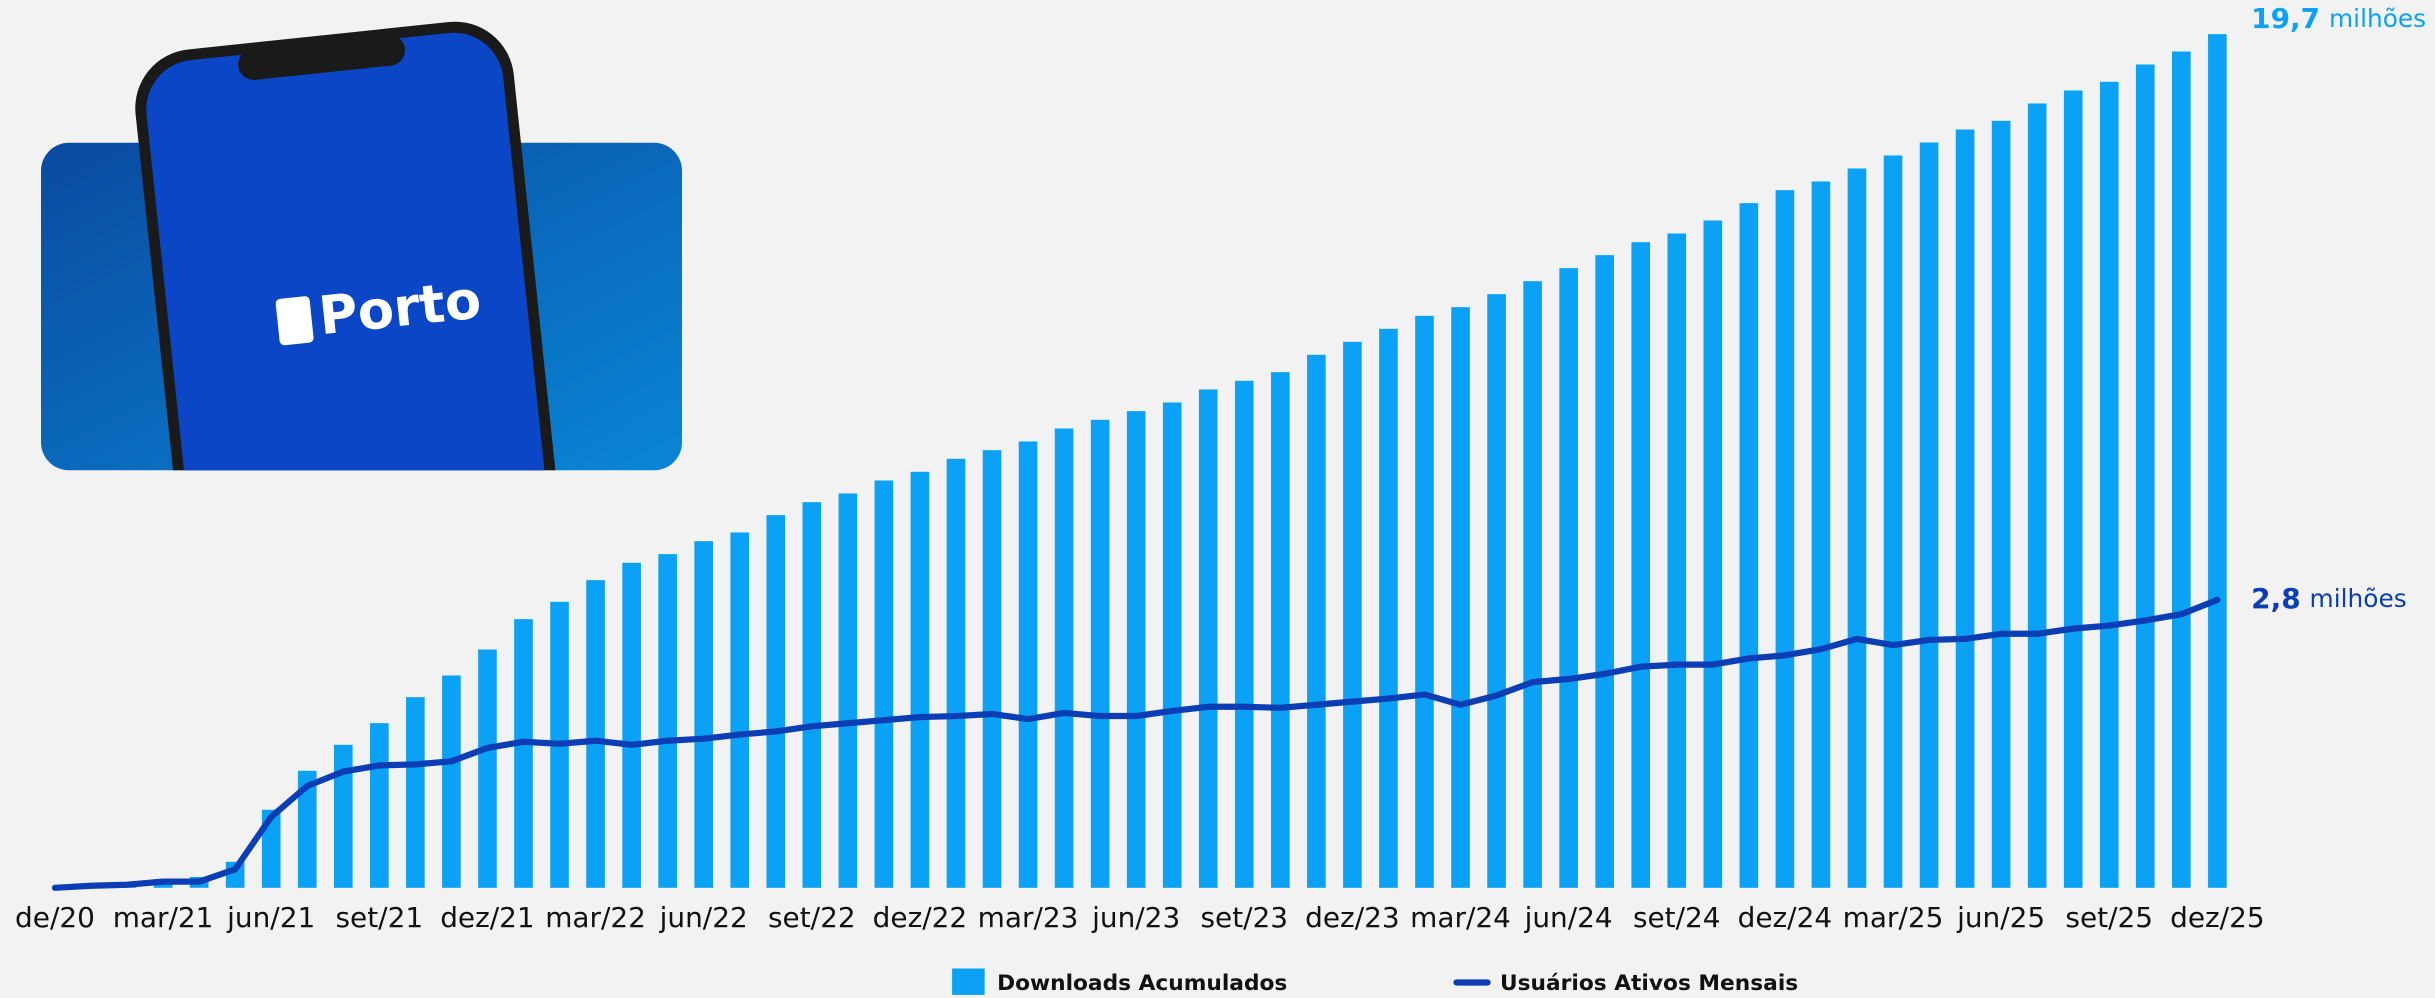 This screenshot has width=2435, height=998. What do you see at coordinates (1244, 917) in the screenshot?
I see `x-tick-label: set/23` at bounding box center [1244, 917].